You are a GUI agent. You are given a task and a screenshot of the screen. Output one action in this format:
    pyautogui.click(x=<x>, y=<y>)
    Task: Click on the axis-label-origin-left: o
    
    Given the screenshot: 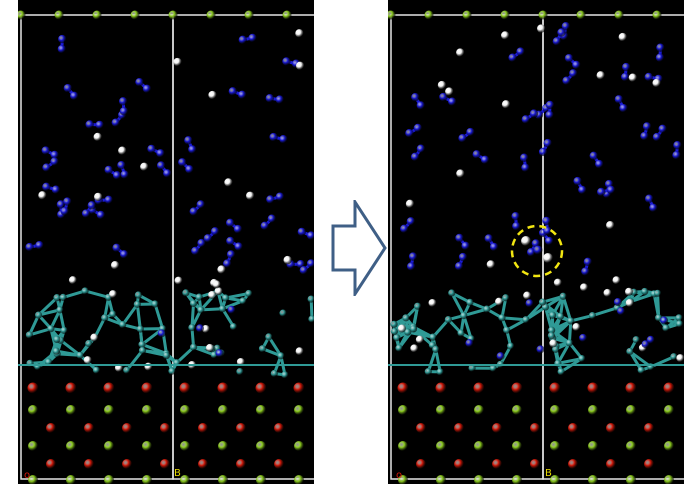 What is the action you would take?
    pyautogui.click(x=27, y=475)
    